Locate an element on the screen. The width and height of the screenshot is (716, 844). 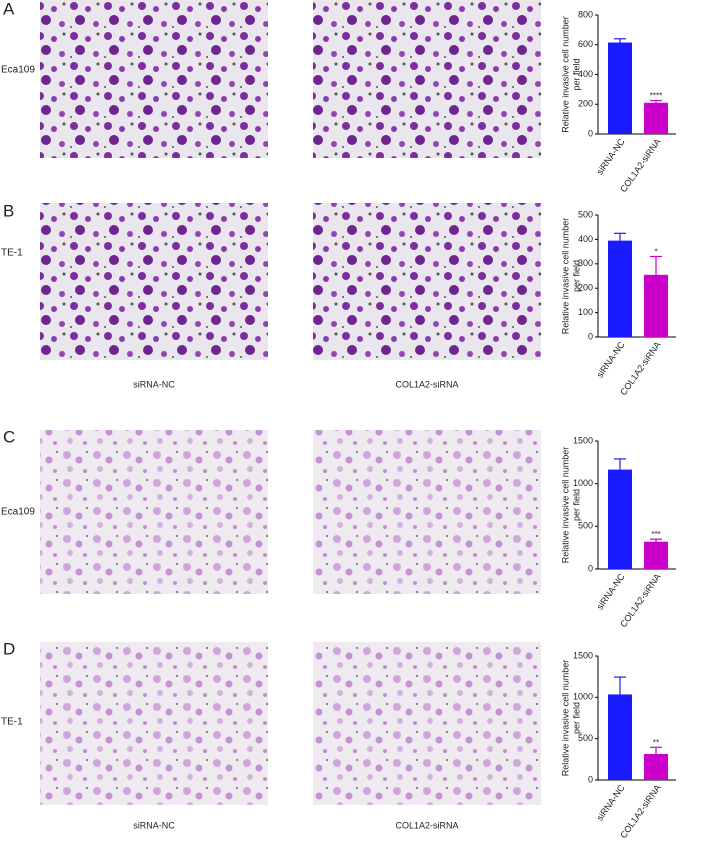
y-tick-label: 600 is located at coordinates (585, 44).